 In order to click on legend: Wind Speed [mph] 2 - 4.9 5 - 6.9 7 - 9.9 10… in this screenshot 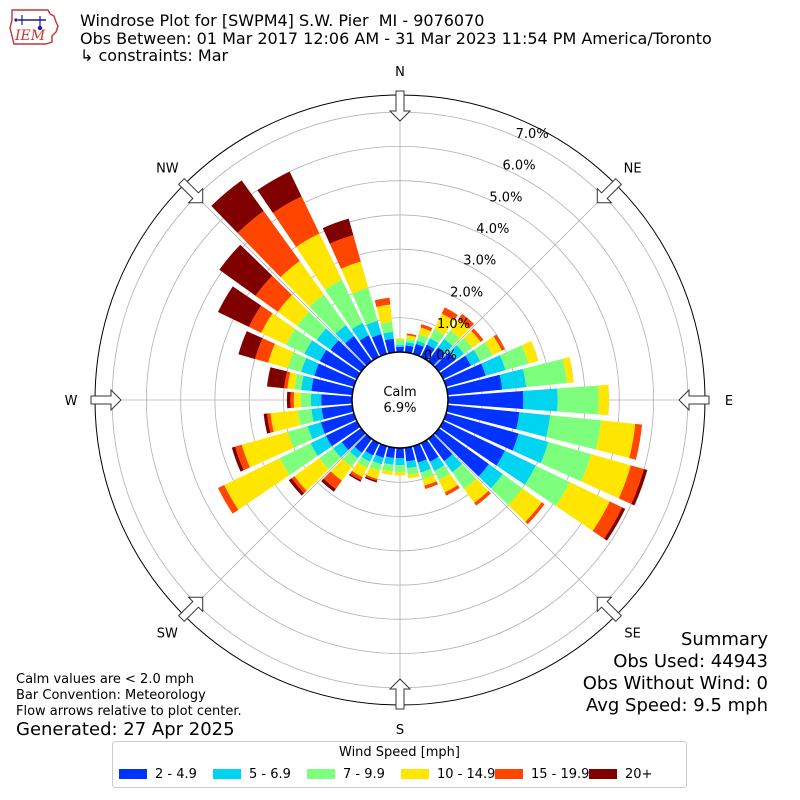, I will do `click(399, 764)`.